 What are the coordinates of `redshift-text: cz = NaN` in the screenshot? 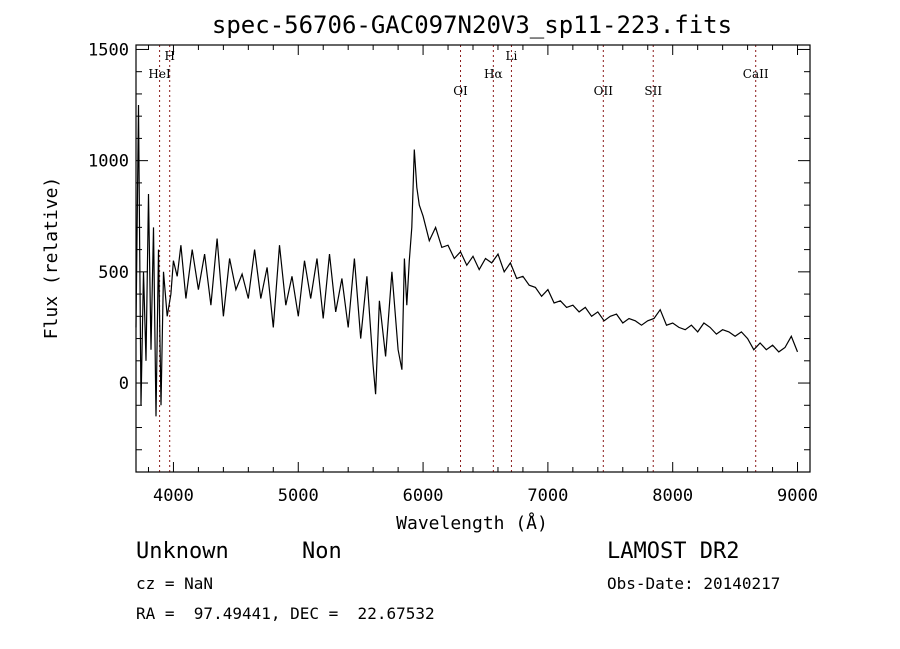 It's located at (174, 583).